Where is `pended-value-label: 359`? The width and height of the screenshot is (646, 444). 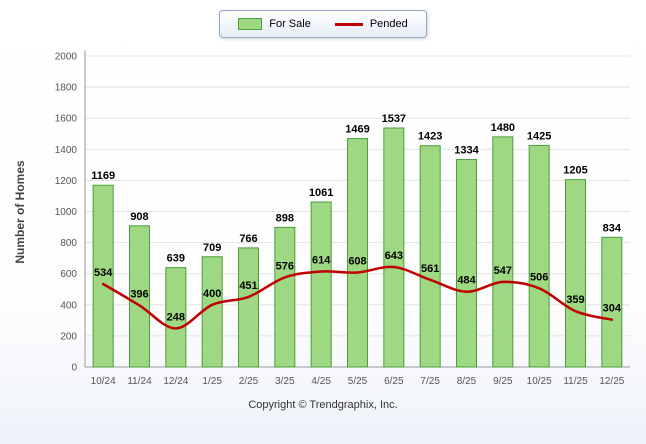 pended-value-label: 359 is located at coordinates (575, 300).